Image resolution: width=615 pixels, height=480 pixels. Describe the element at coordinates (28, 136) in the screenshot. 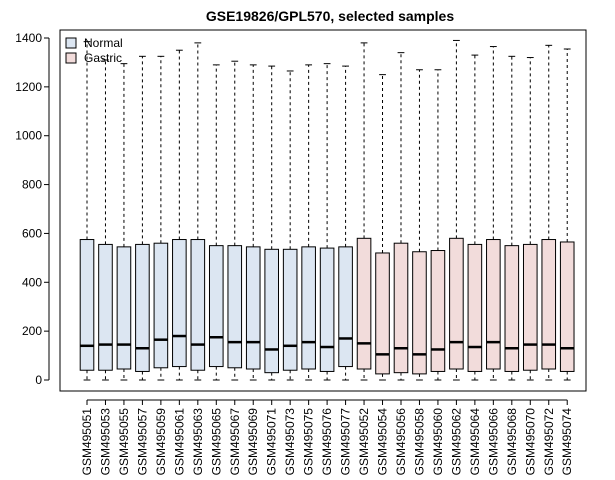

I see `y-tick-label: 1000` at that location.